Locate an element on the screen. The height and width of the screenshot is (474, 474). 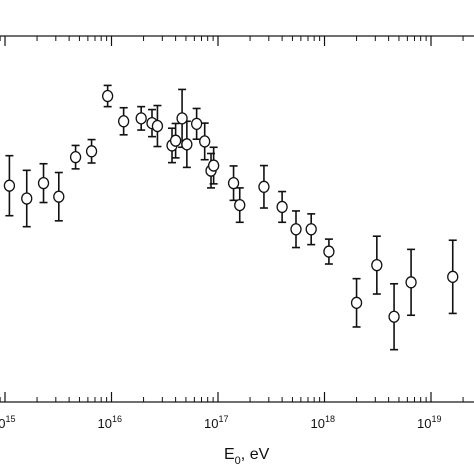
x-tick-label: 1018 is located at coordinates (323, 422).